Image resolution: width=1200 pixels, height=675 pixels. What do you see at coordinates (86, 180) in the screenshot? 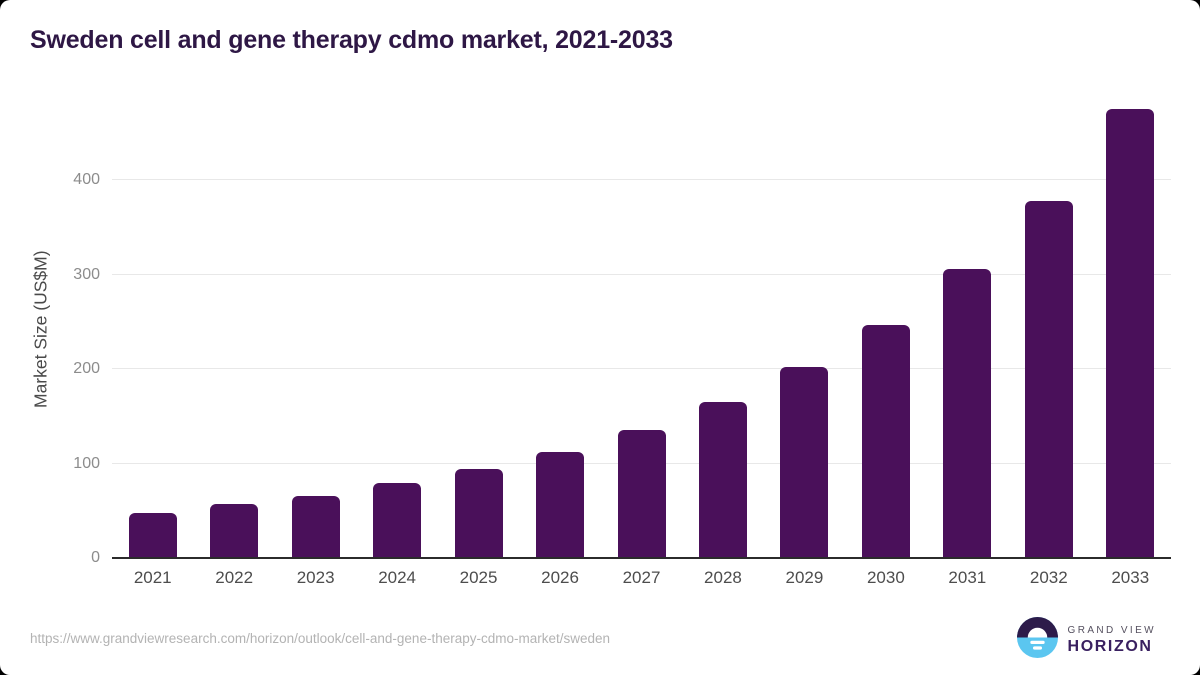
I see `y-tick-400: 400` at bounding box center [86, 180].